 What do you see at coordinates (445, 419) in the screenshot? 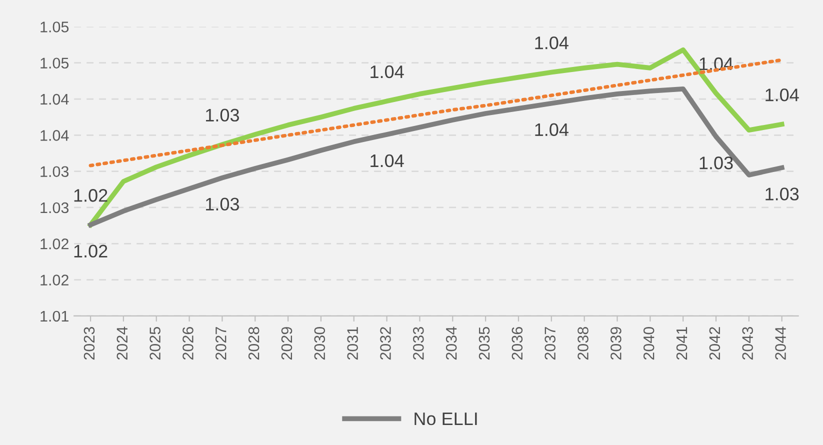
I see `legend-label: No ELLI` at bounding box center [445, 419].